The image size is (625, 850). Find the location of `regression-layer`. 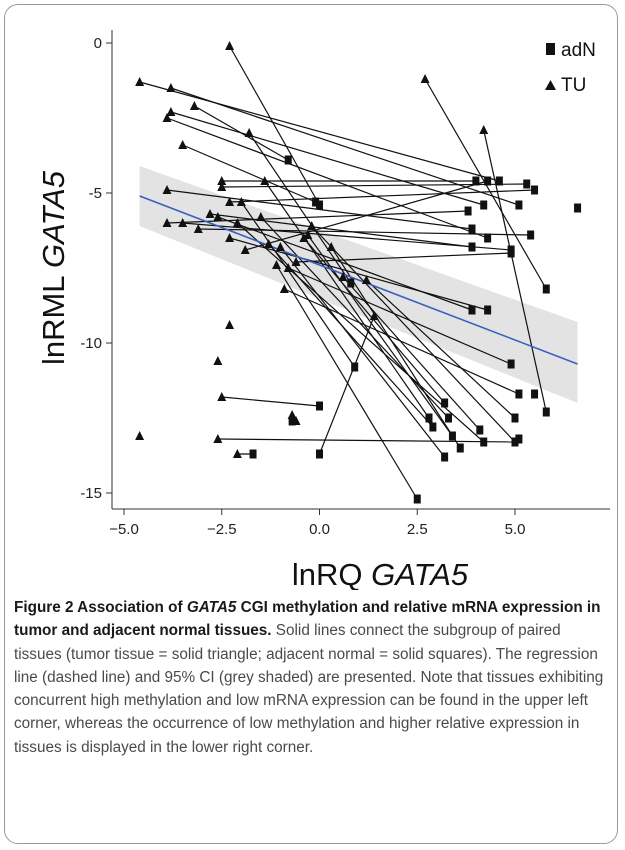

regression-layer is located at coordinates (358, 280).